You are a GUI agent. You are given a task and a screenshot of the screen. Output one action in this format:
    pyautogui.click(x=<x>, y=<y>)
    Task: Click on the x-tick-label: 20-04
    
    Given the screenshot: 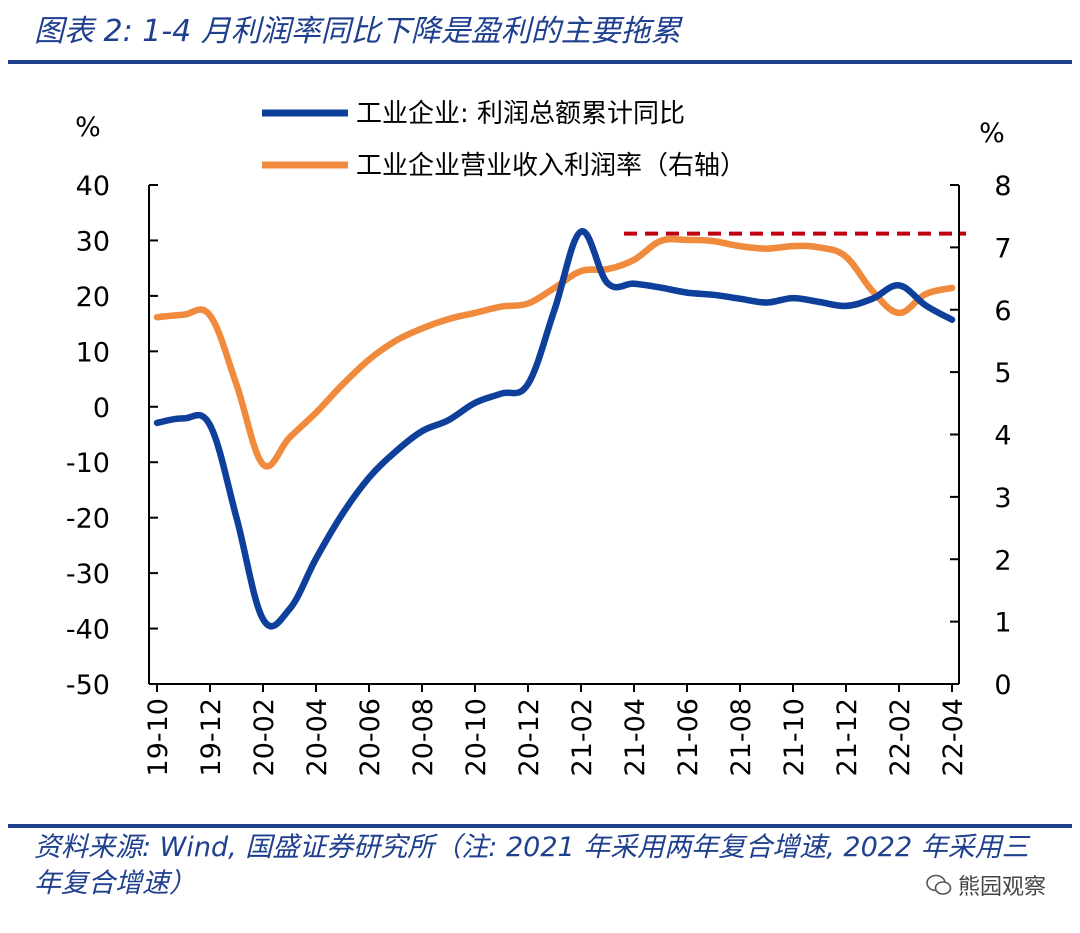 What is the action you would take?
    pyautogui.click(x=317, y=737)
    